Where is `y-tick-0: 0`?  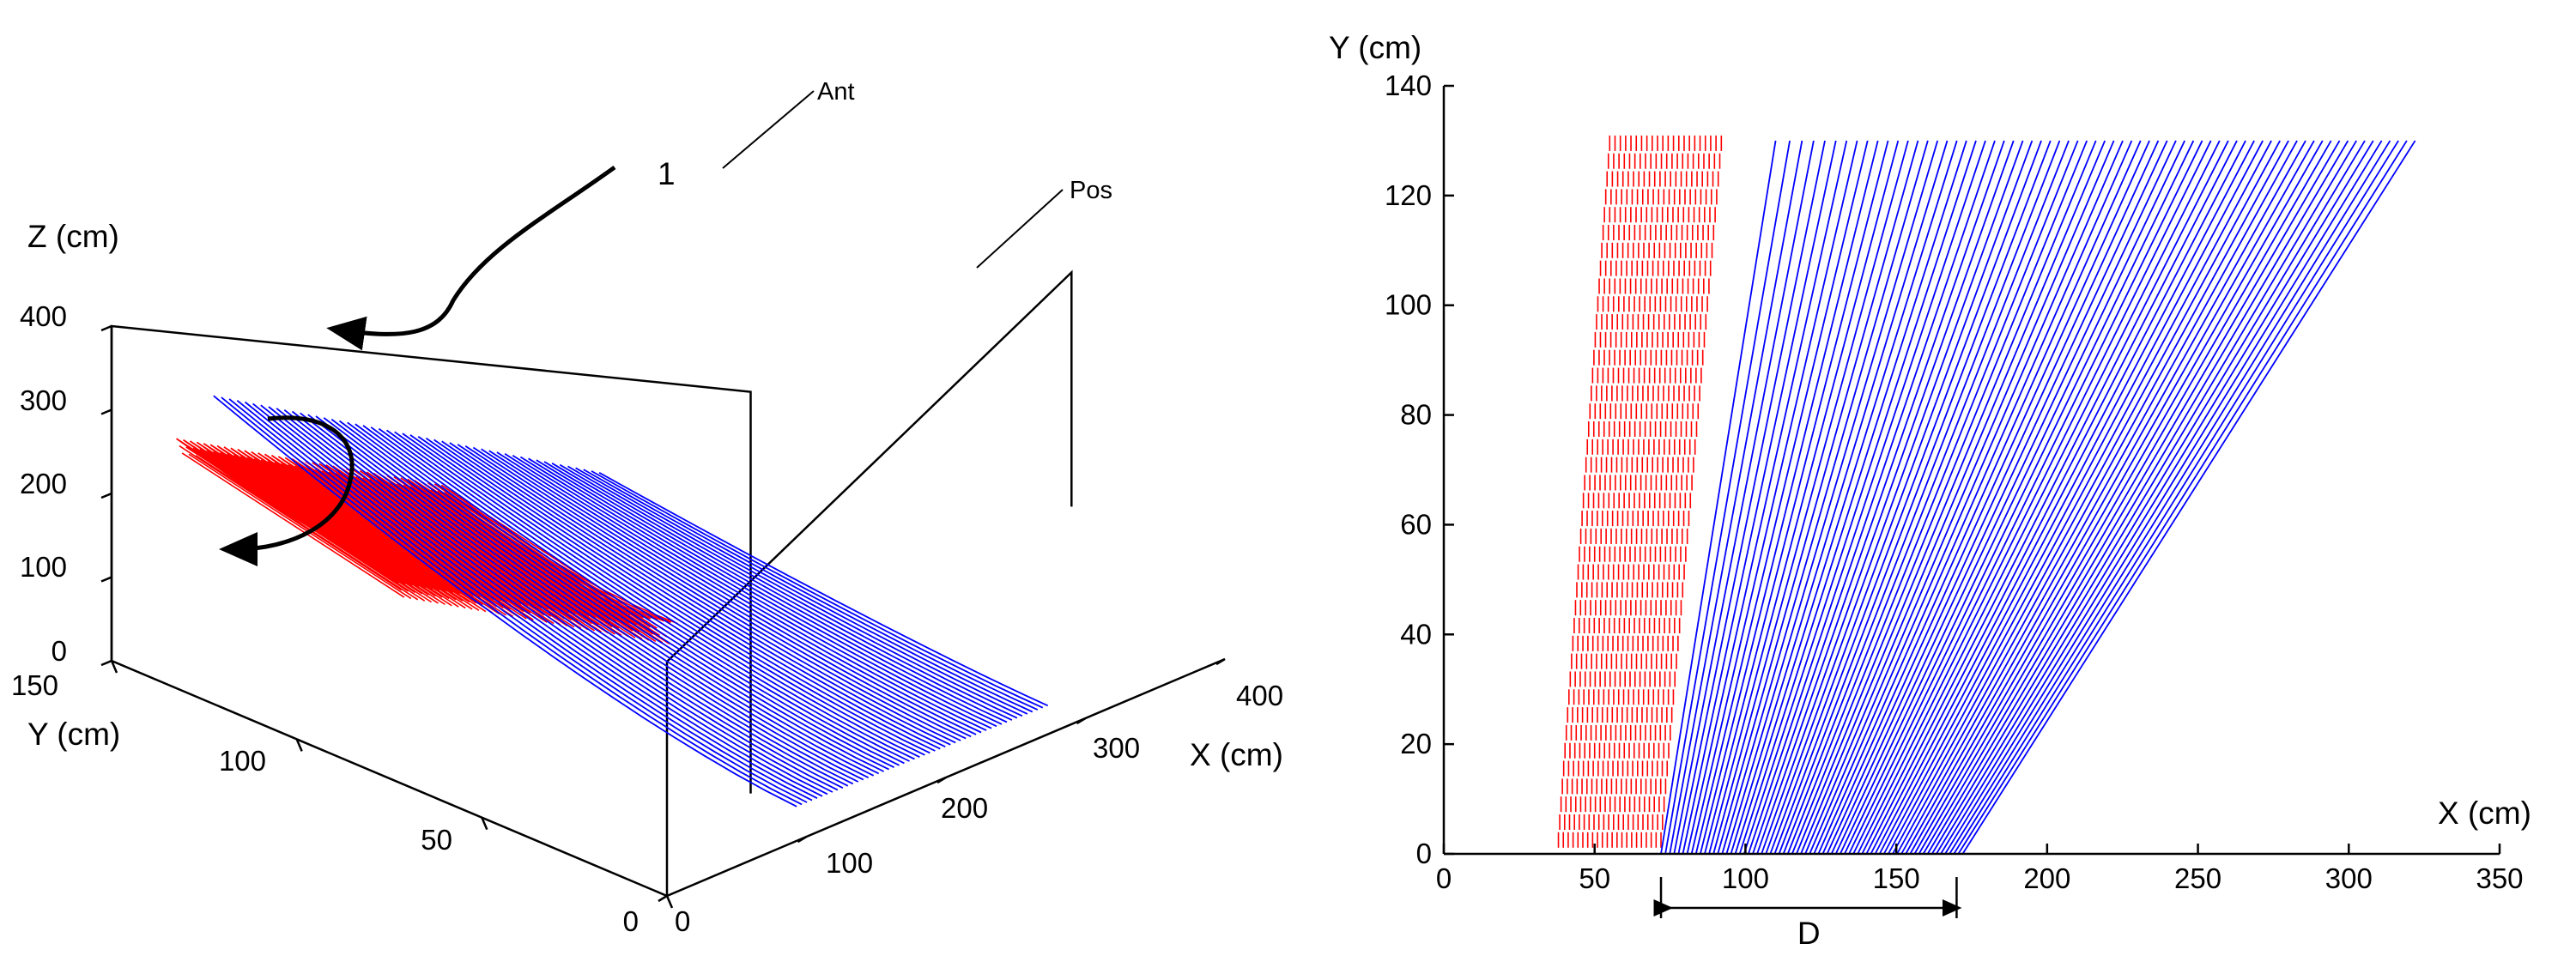 y-tick-0: 0 is located at coordinates (631, 921).